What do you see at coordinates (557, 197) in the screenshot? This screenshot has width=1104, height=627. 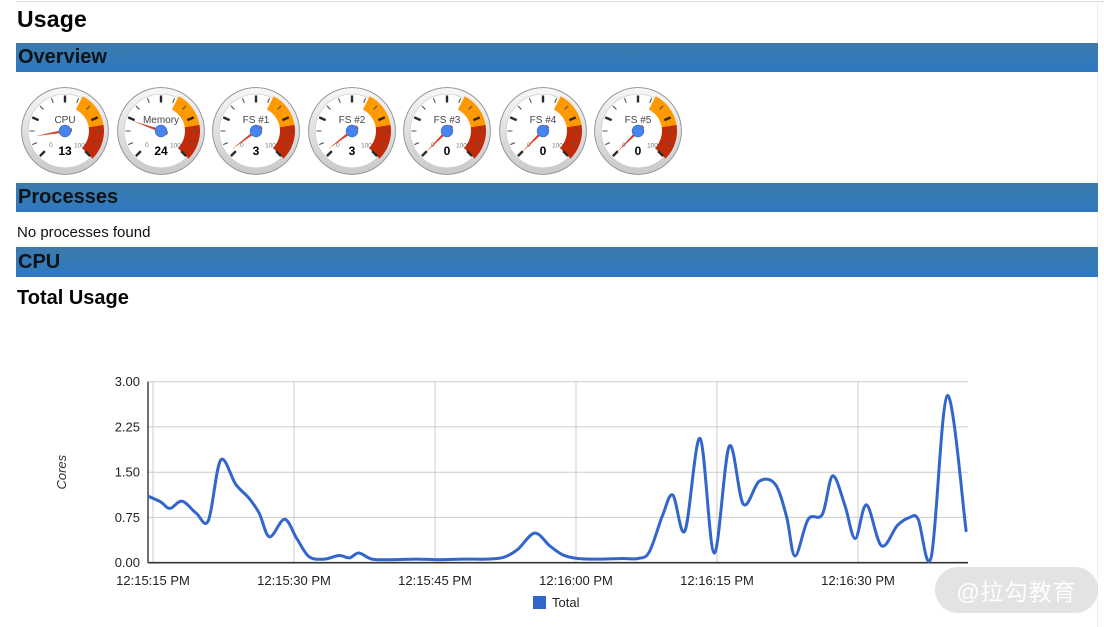 I see `section-header-processes: Processes` at bounding box center [557, 197].